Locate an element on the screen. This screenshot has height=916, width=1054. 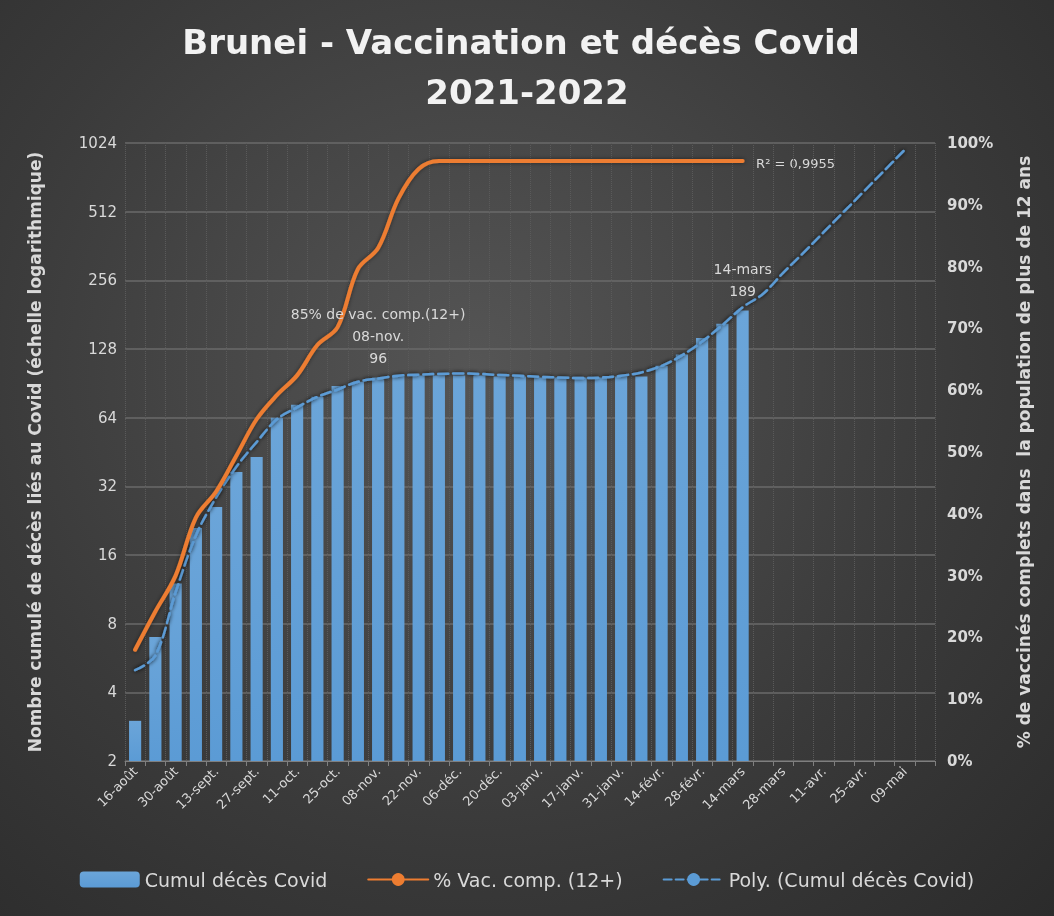
y-tick-label: 2 is located at coordinates (112, 761).